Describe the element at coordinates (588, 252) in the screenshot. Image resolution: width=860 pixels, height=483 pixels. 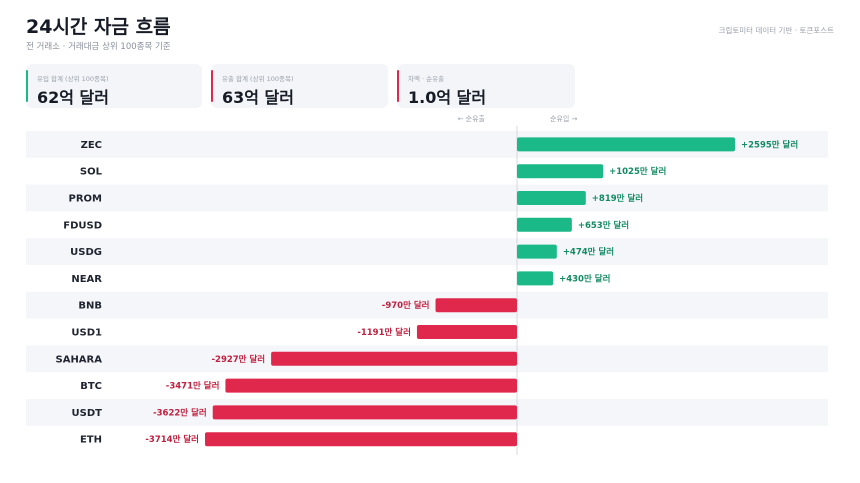
I see `value-label: +474만 달러` at that location.